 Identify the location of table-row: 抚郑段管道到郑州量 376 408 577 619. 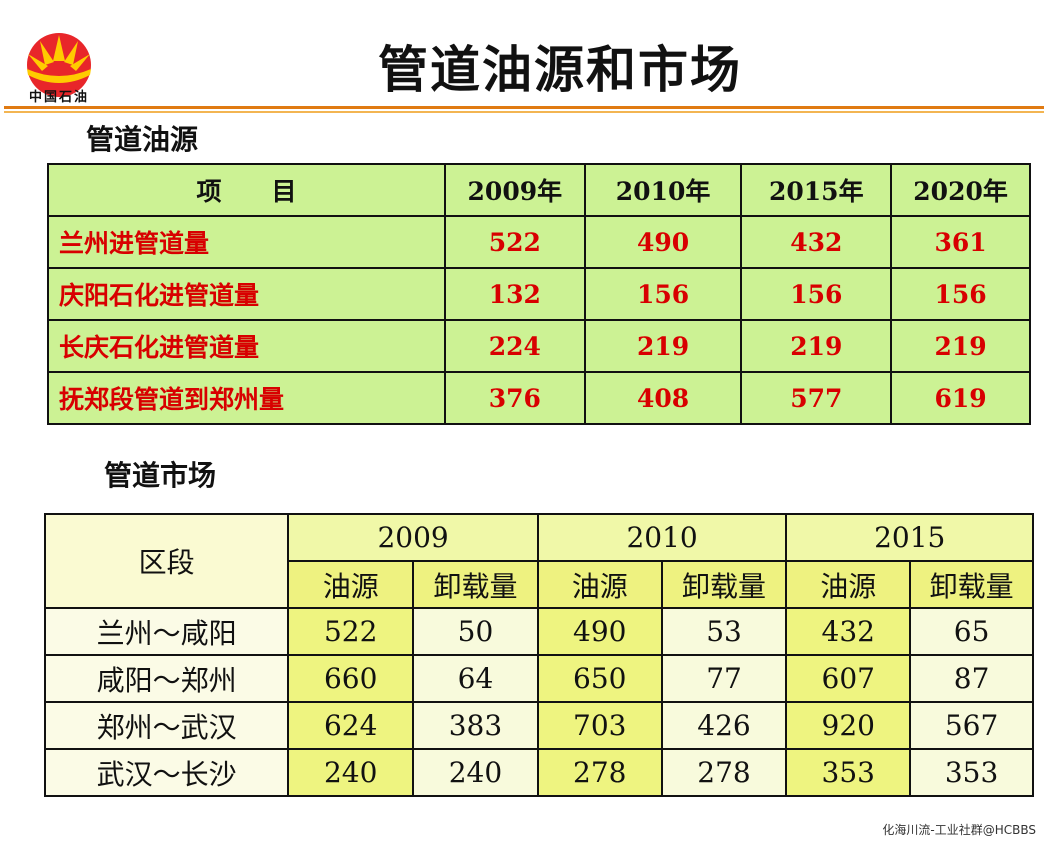
(539, 398).